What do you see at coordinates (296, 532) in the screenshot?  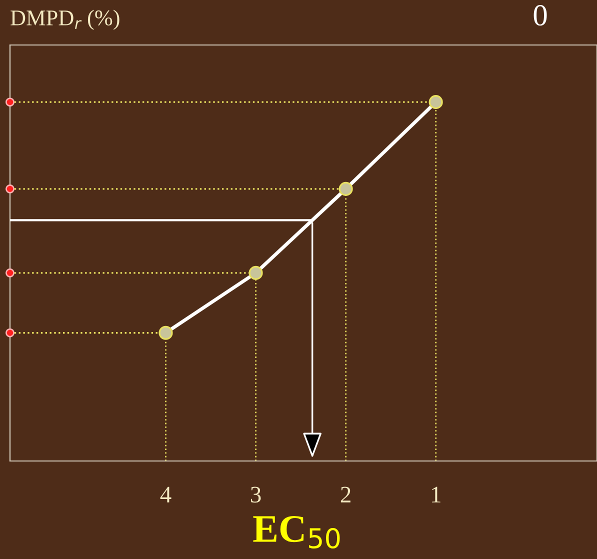 I see `x-axis-title: EC$_{50}$` at bounding box center [296, 532].